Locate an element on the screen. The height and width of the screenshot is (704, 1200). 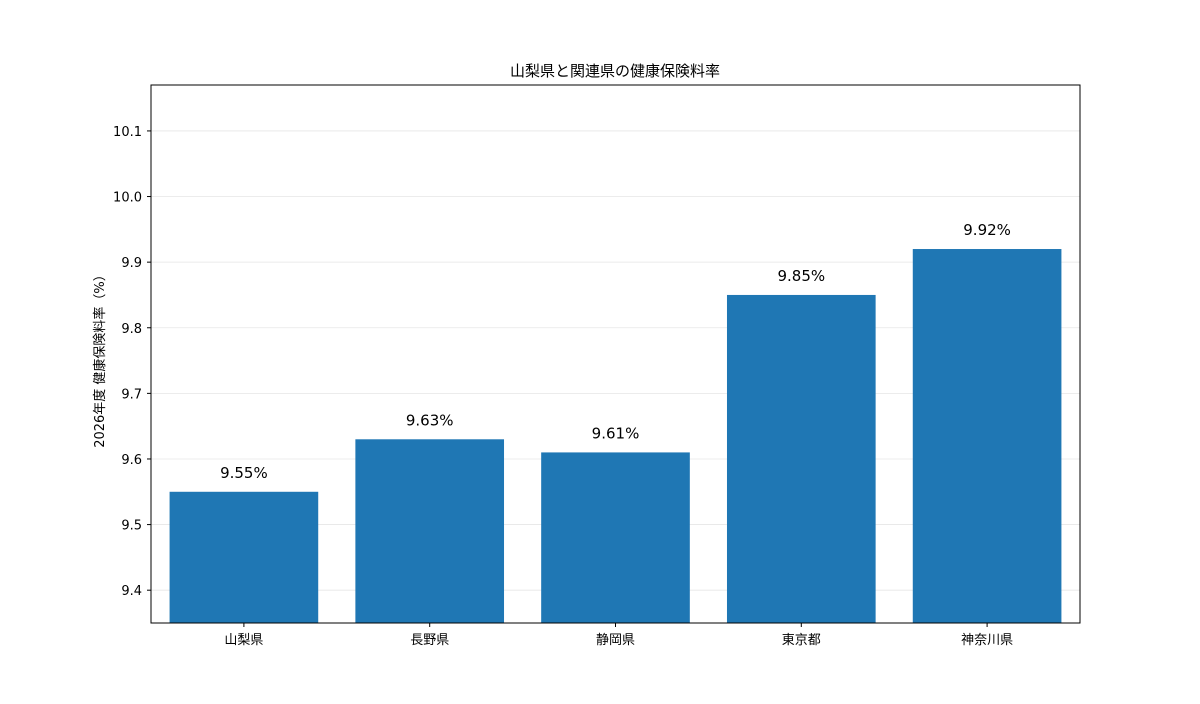
y-tick-label: 9.7 is located at coordinates (131, 394).